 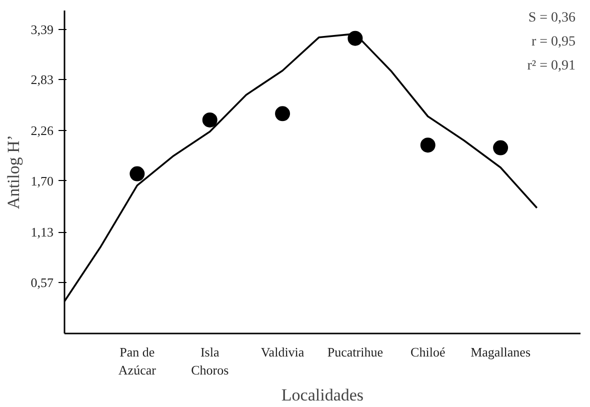 I want to click on y-tick-label: 2,83, so click(x=42, y=80).